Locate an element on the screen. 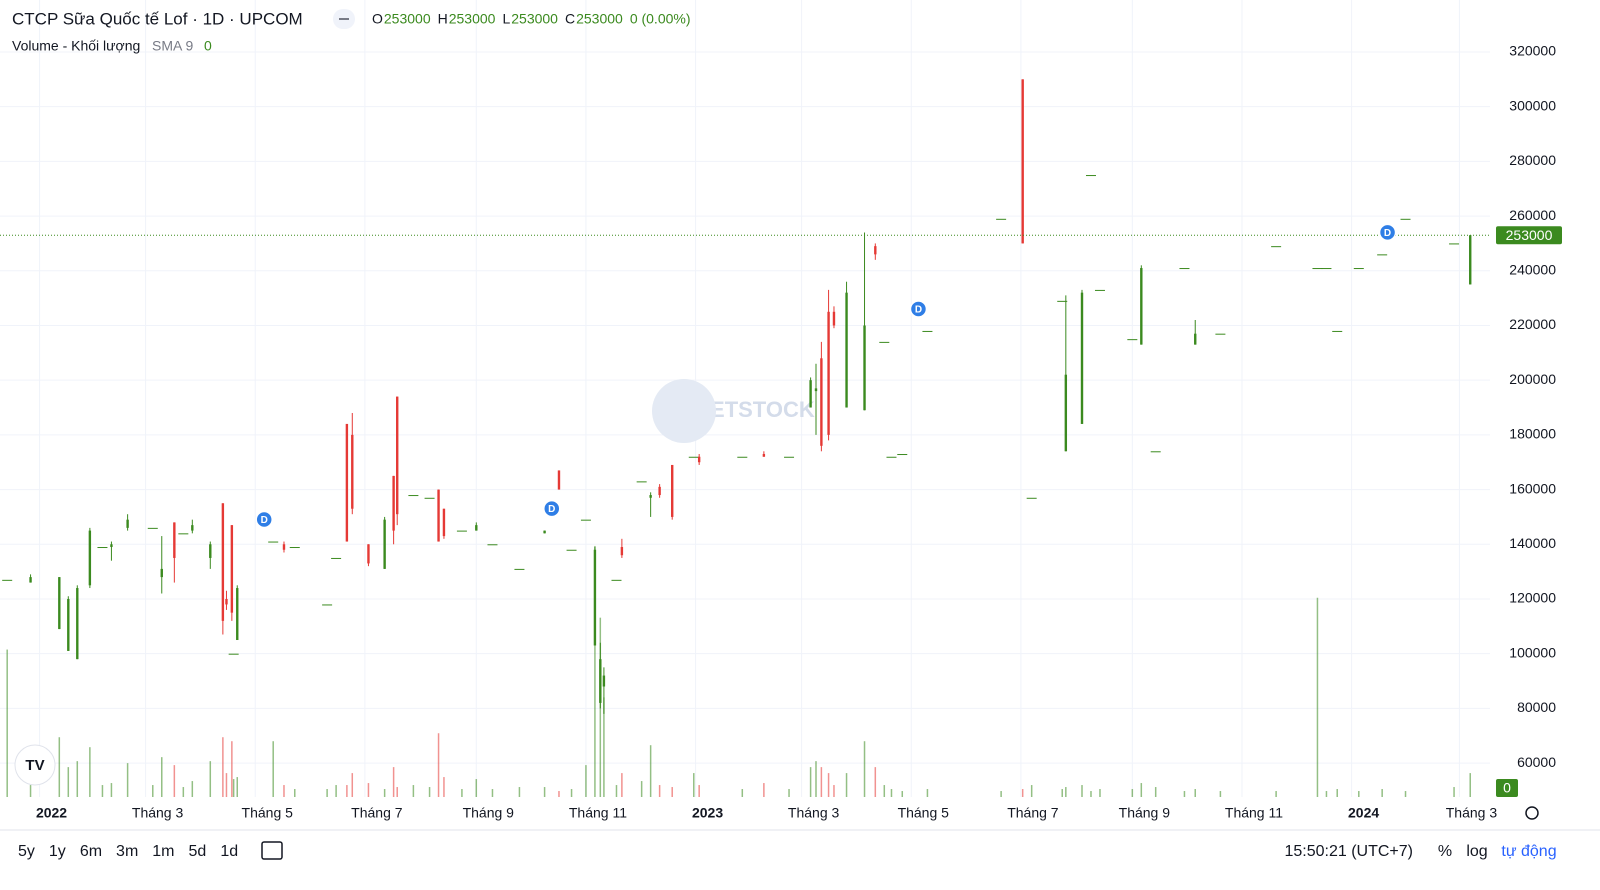 The height and width of the screenshot is (890, 1600). range-button: 5d is located at coordinates (198, 851).